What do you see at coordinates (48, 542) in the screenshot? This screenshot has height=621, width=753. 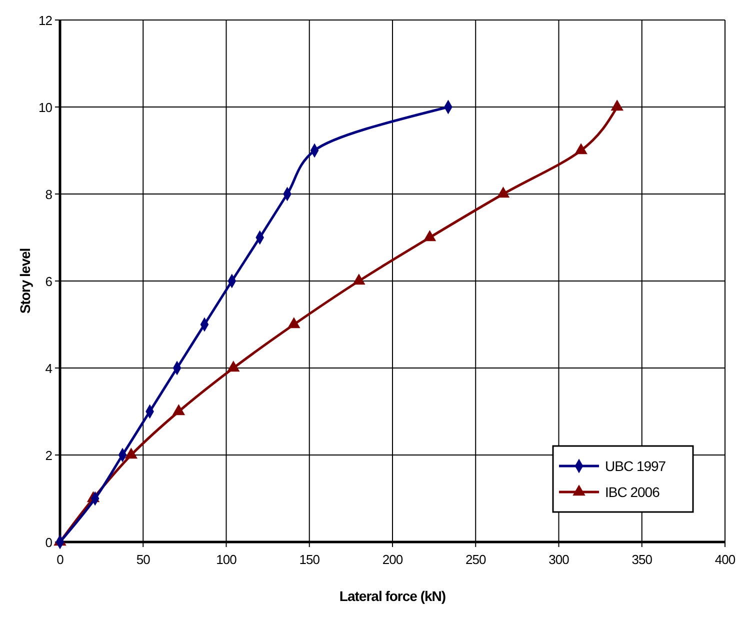 I see `y-tick-label: 0` at bounding box center [48, 542].